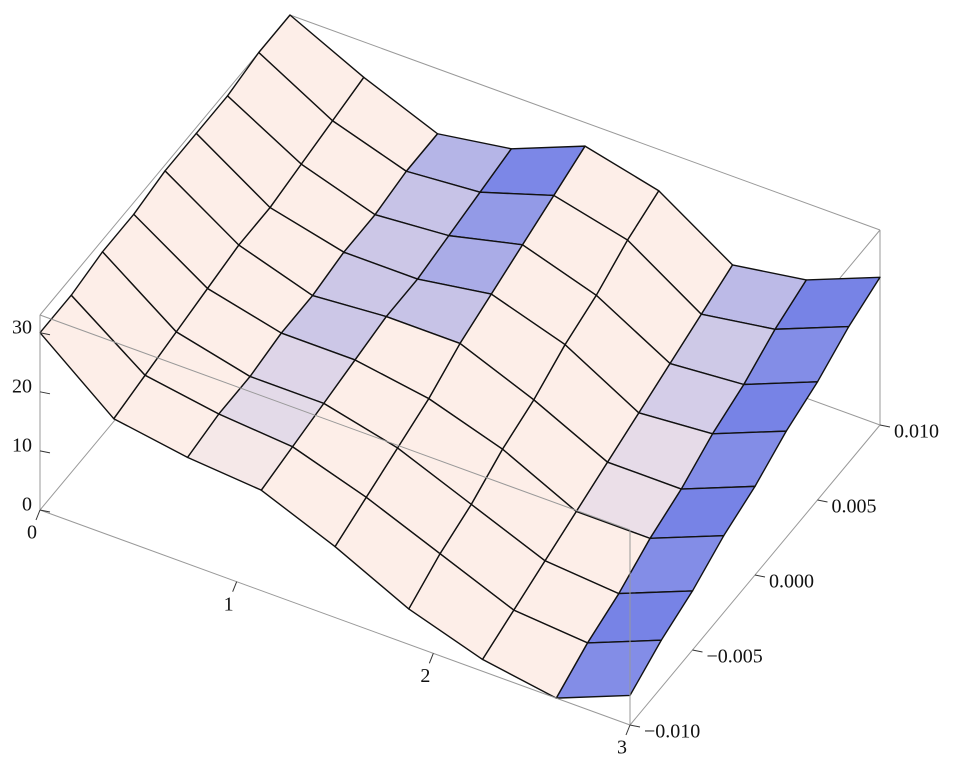  What do you see at coordinates (735, 657) in the screenshot?
I see `y-tick-label: −0.005` at bounding box center [735, 657].